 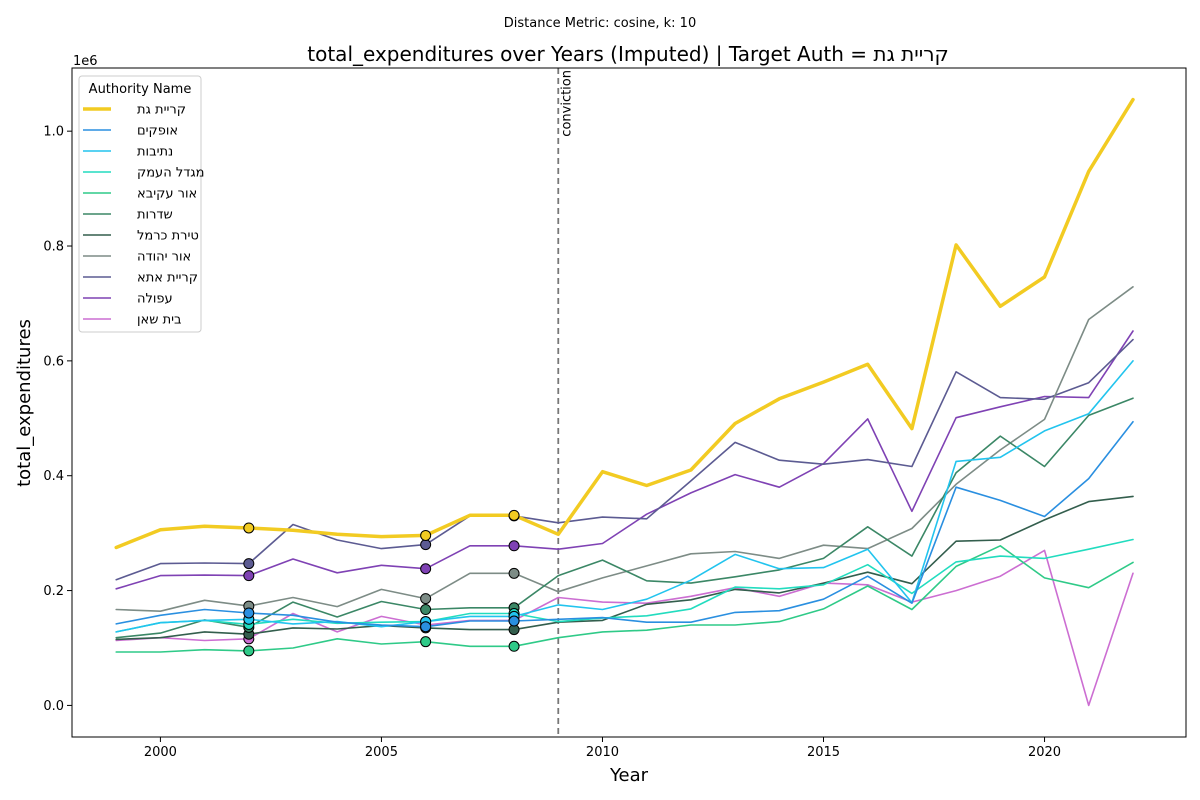 I want to click on y-tick-label: 0.0, so click(x=53, y=706).